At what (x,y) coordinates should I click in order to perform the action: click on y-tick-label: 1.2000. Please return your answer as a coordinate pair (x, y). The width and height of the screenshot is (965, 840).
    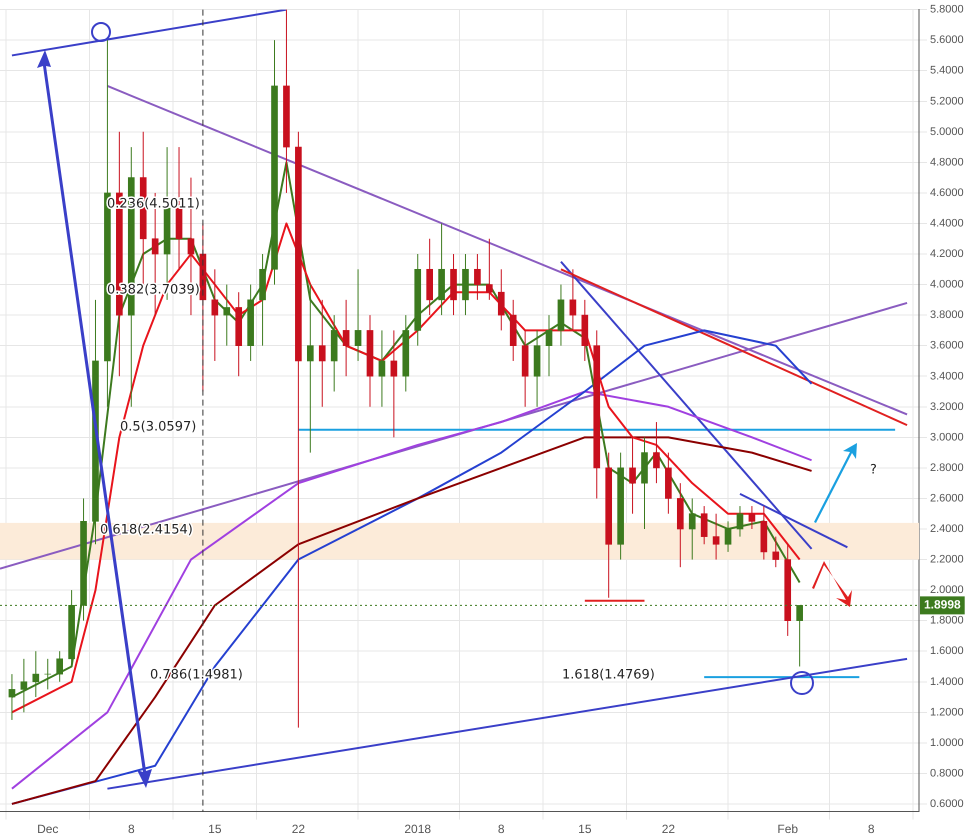
    Looking at the image, I should click on (947, 712).